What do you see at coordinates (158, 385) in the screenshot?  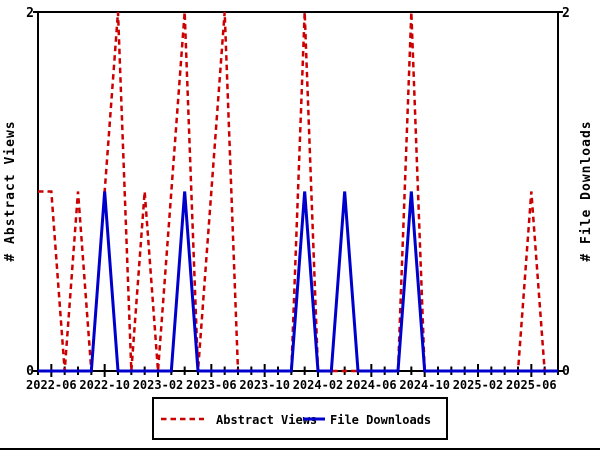 I see `x-tick-label: 2023-02` at bounding box center [158, 385].